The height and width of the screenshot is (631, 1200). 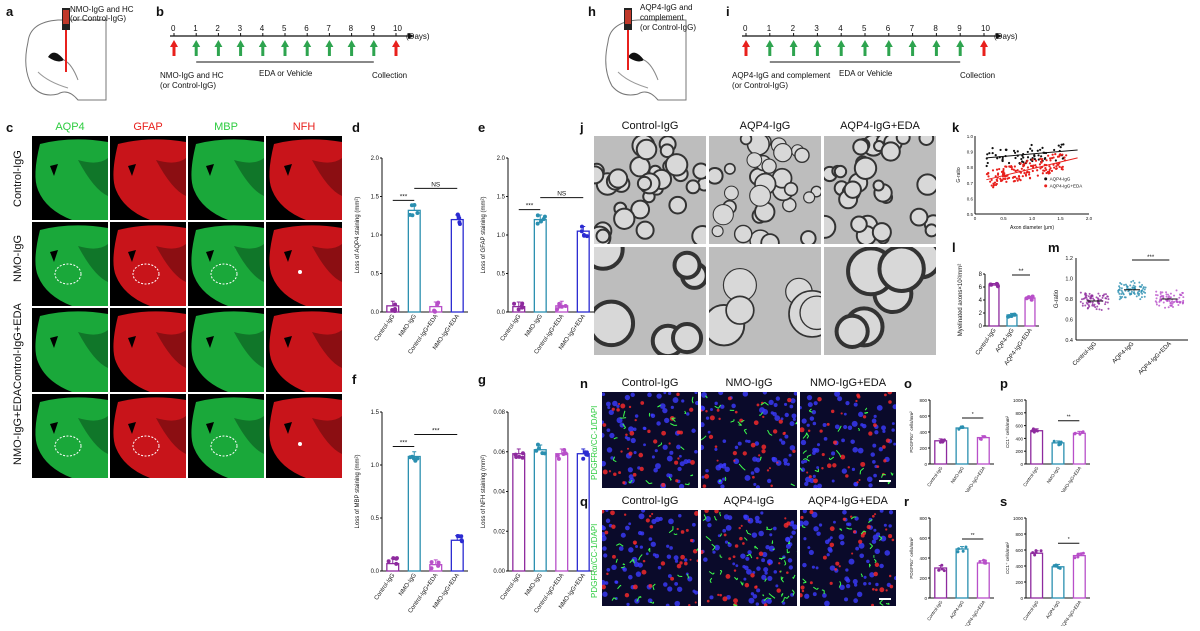 What do you see at coordinates (885, 599) in the screenshot?
I see `scale-bar` at bounding box center [885, 599].